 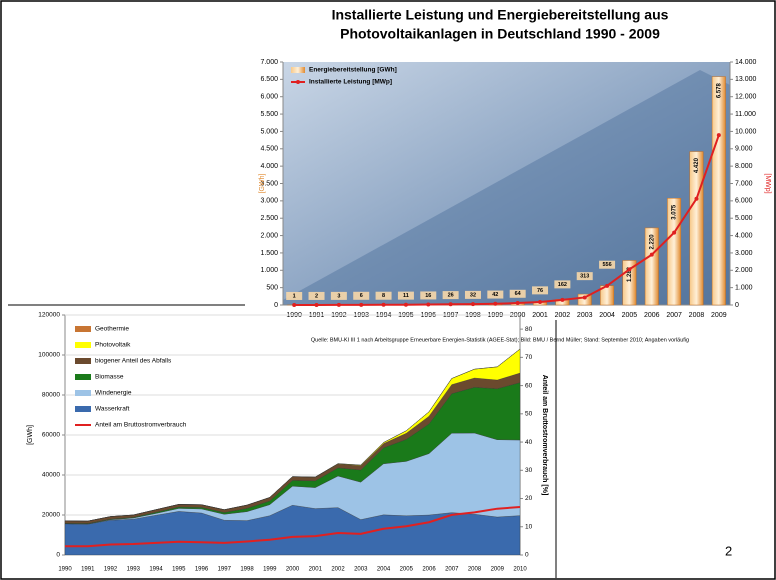 I want to click on y-tick-label: 1.000, so click(x=269, y=270).